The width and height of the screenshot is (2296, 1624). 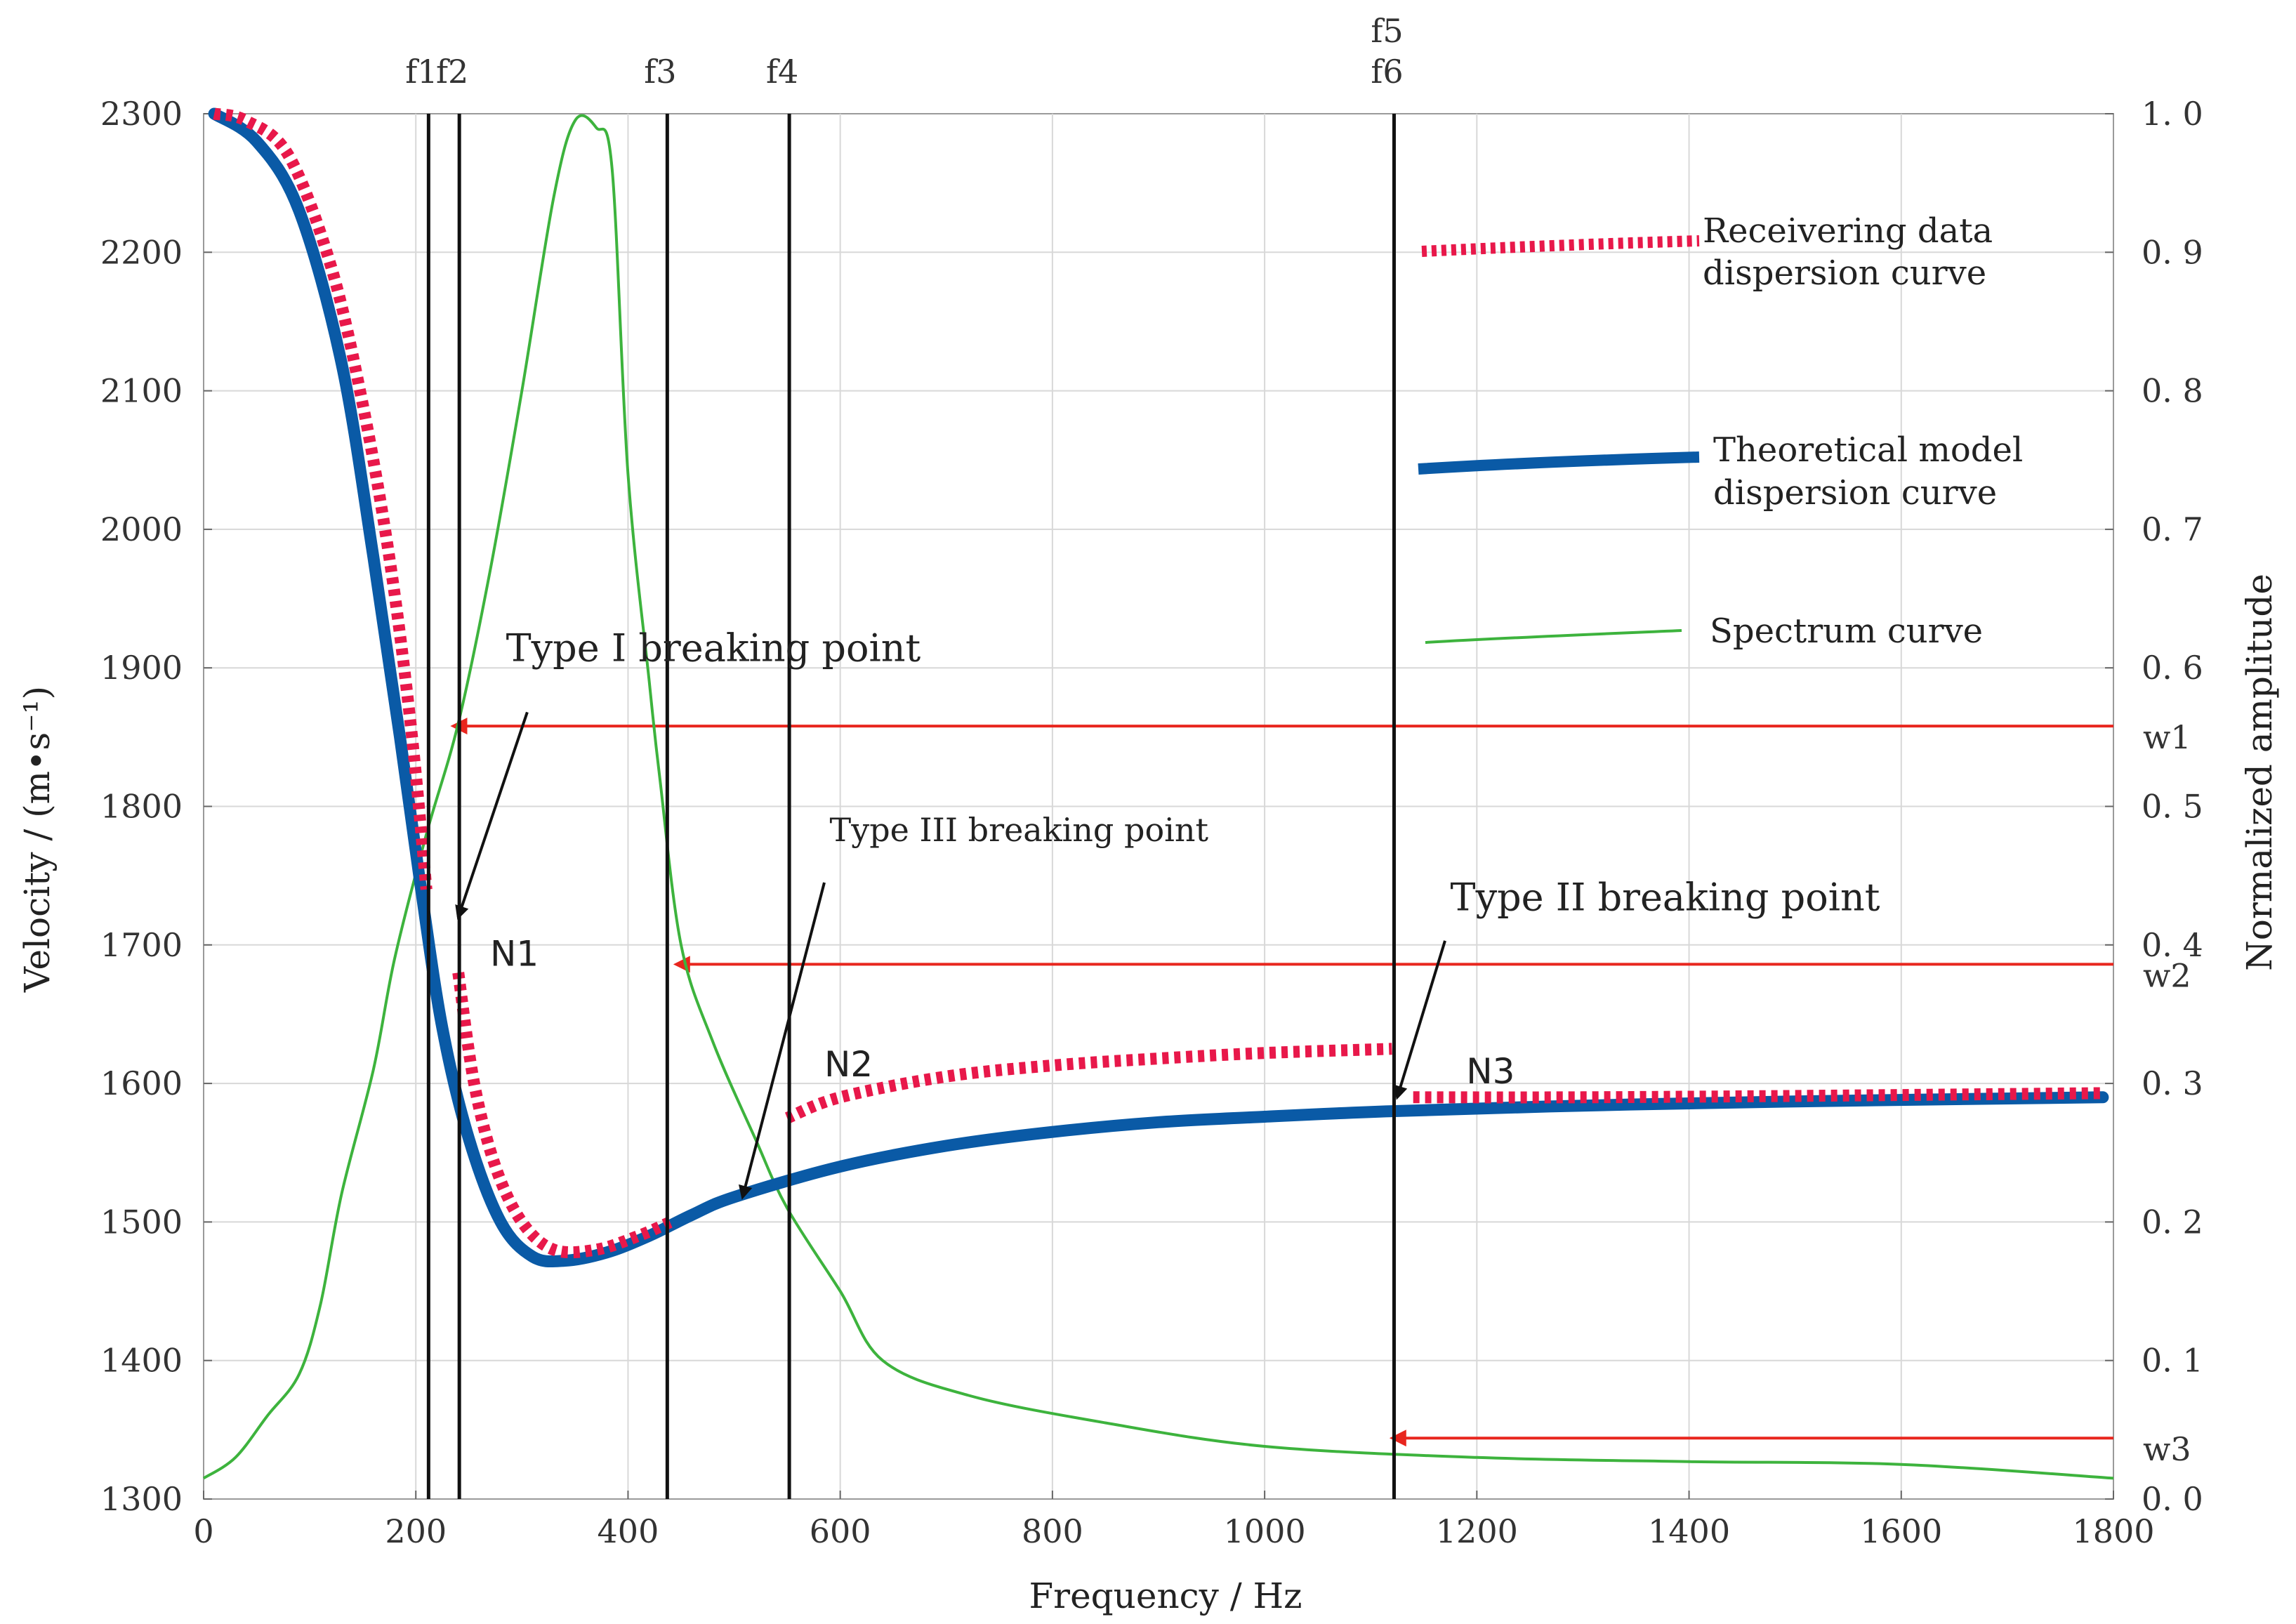 What do you see at coordinates (141, 1361) in the screenshot?
I see `y-tick-label-left: 1400` at bounding box center [141, 1361].